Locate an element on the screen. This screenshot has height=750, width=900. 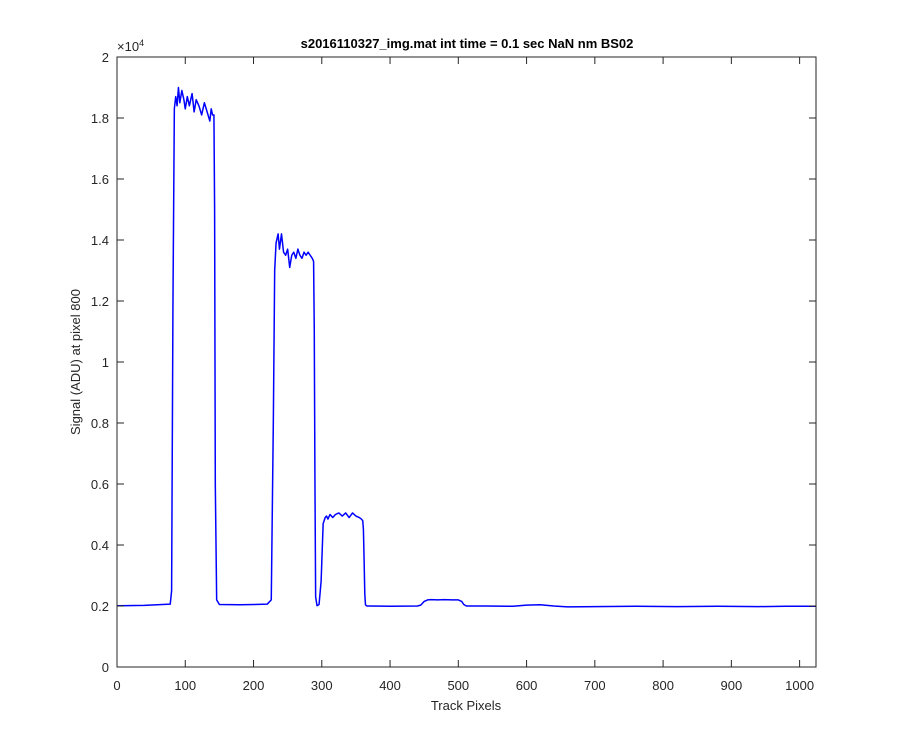
y-exponent-base: ×10 is located at coordinates (128, 46).